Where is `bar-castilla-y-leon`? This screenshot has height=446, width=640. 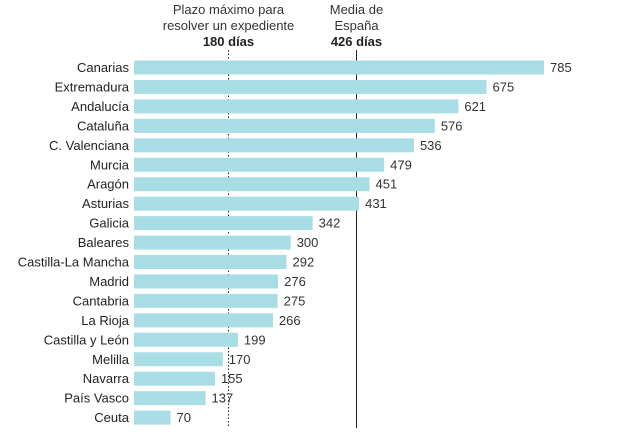 bar-castilla-y-leon is located at coordinates (186, 339).